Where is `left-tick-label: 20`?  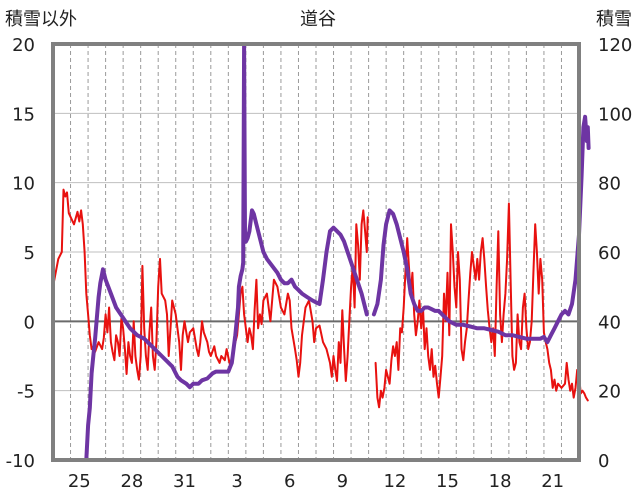 left-tick-label: 20 is located at coordinates (23, 45).